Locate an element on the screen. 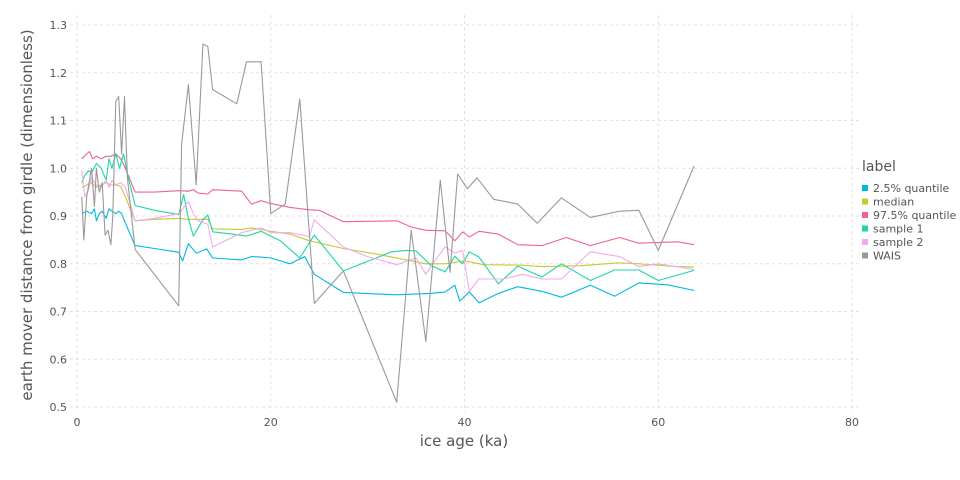  y-tick-label: 1.2 is located at coordinates (59, 73).